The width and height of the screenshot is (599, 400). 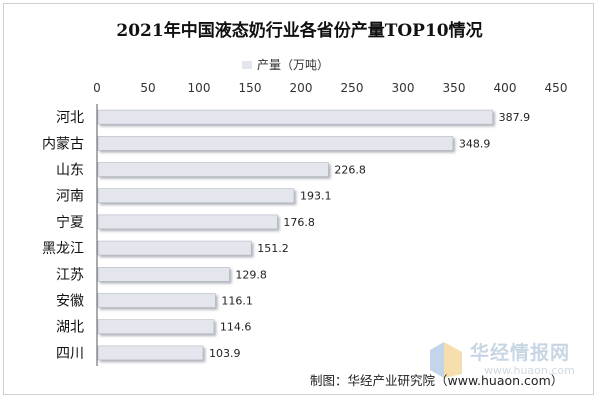 I want to click on legend-label: 产量（万吨）, so click(x=293, y=65).